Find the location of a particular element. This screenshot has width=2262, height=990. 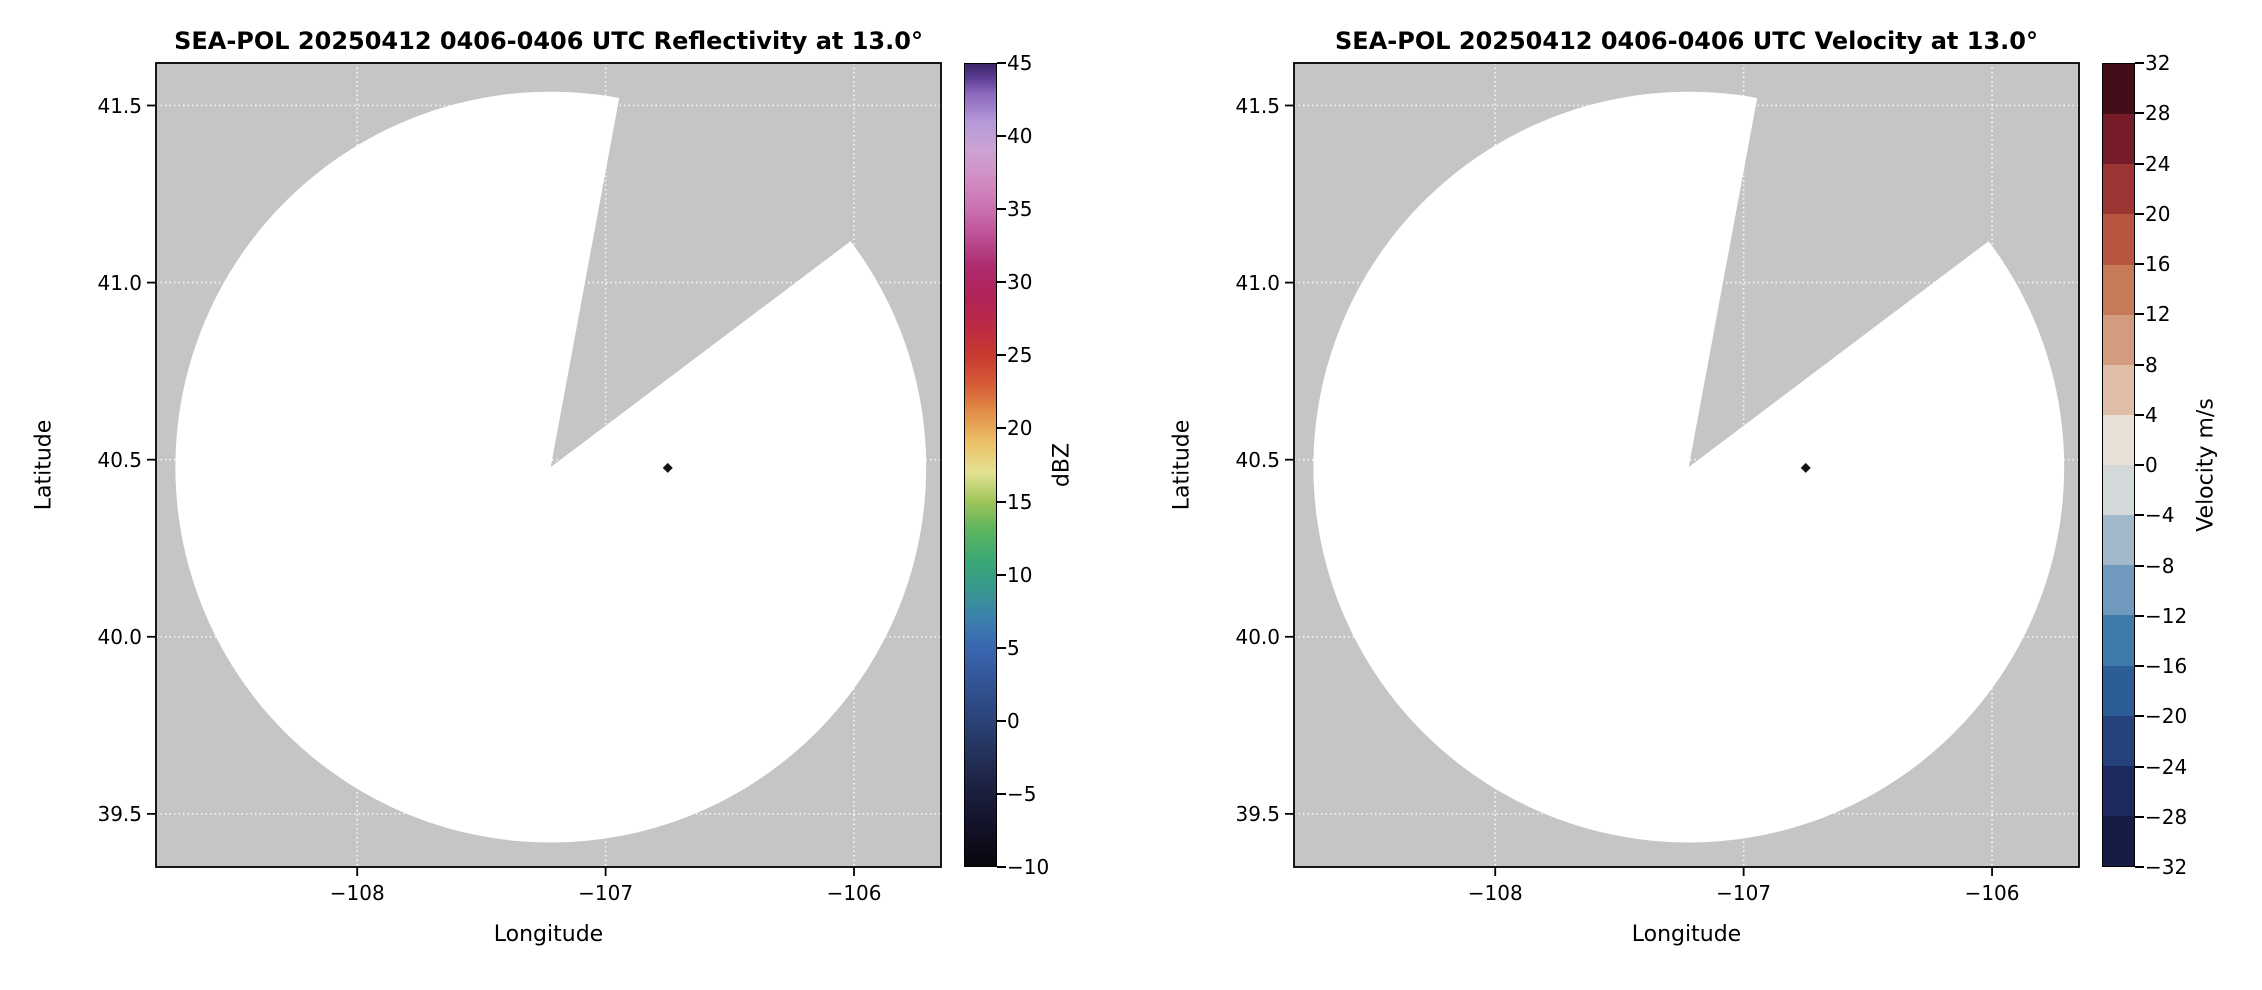

colorbar-tick-label: −32 is located at coordinates (2166, 867).